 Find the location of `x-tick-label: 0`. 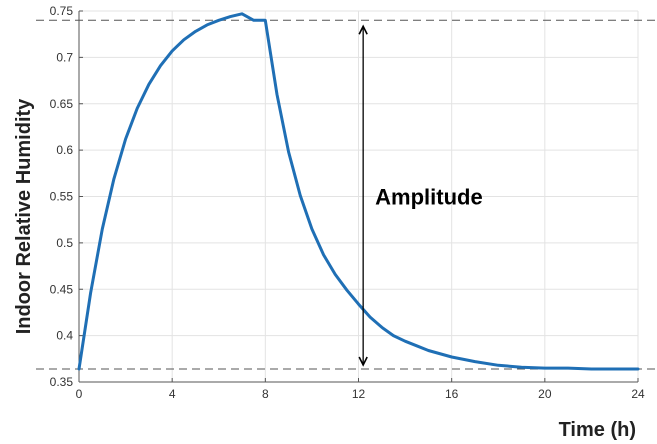

x-tick-label: 0 is located at coordinates (79, 394).